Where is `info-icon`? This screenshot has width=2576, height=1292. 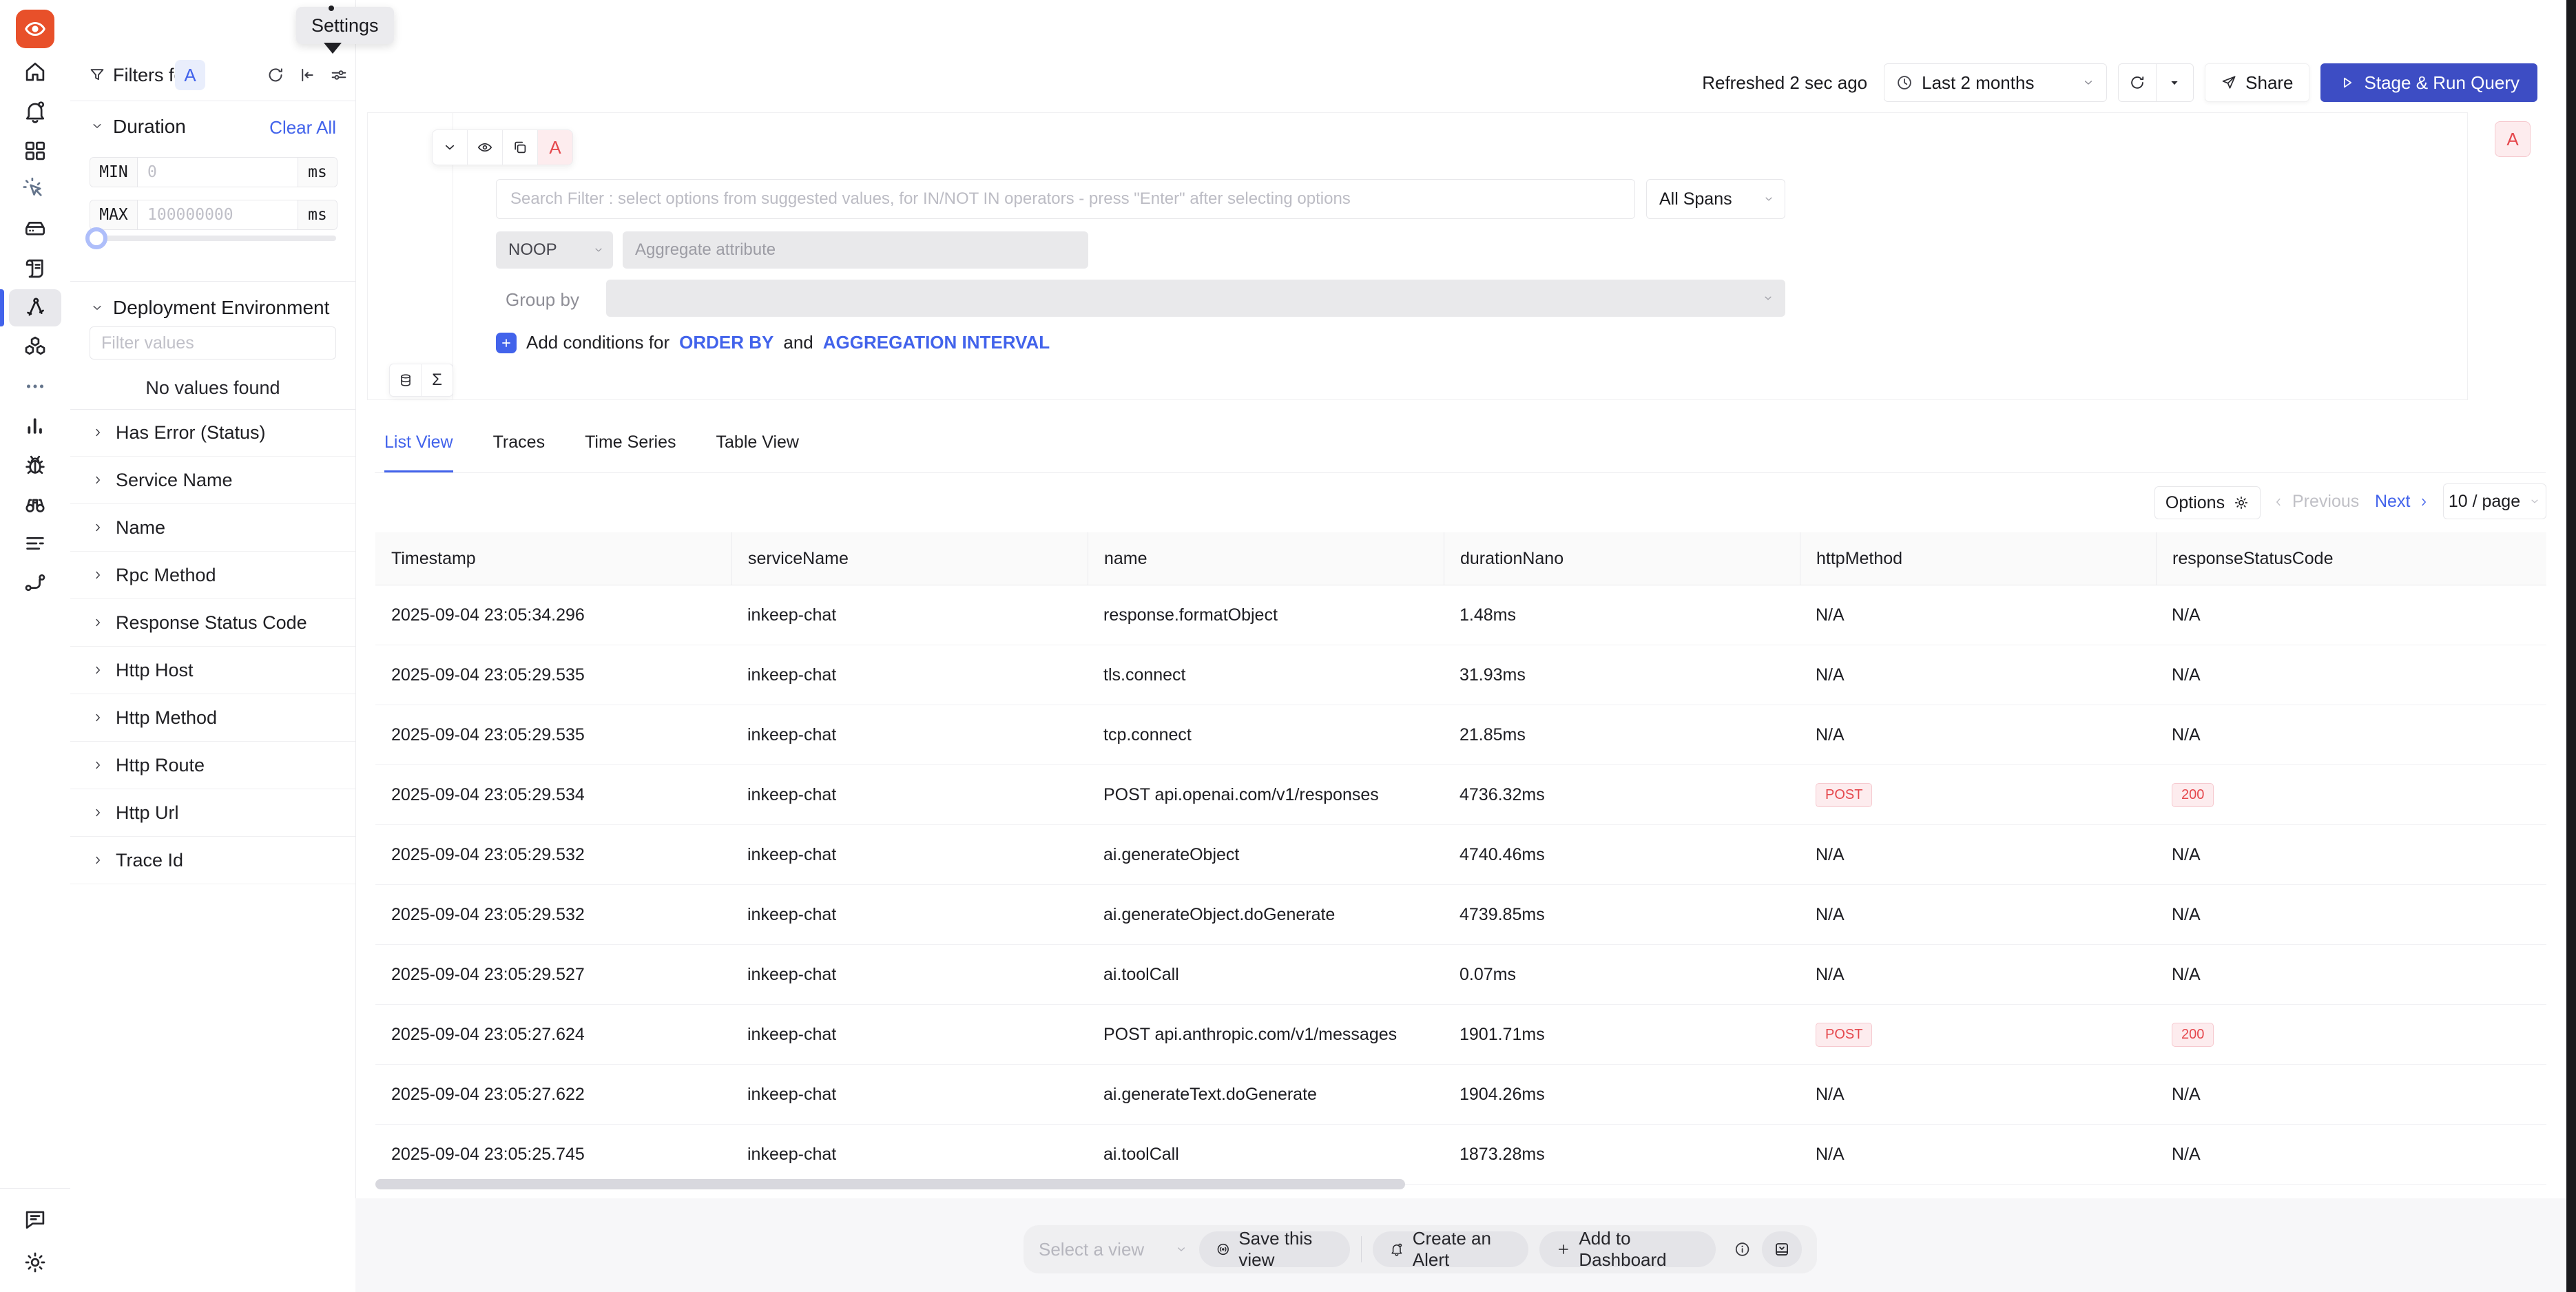 info-icon is located at coordinates (1743, 1249).